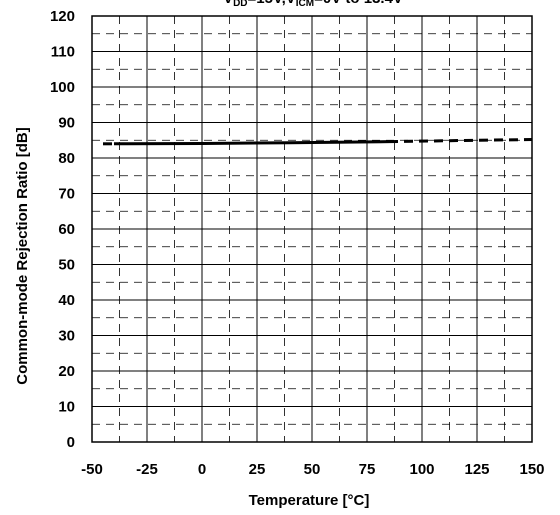  I want to click on y-tick-label: 120, so click(62, 16).